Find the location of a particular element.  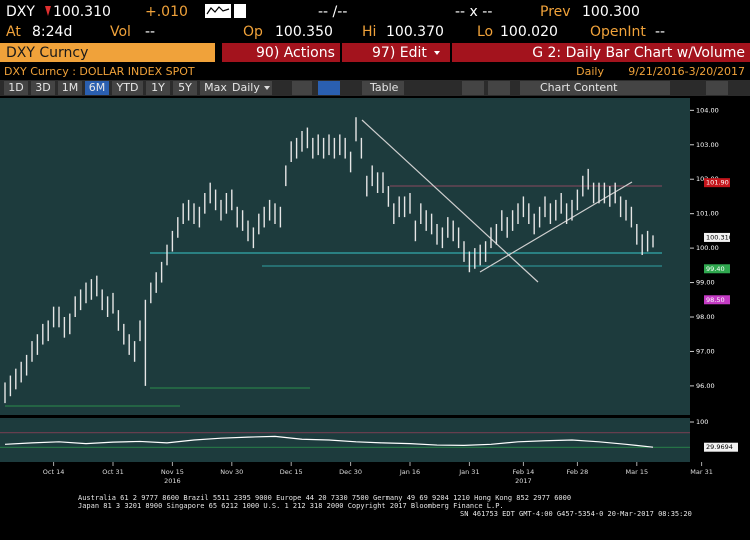

bid-ask: -- /-- is located at coordinates (332, 12).